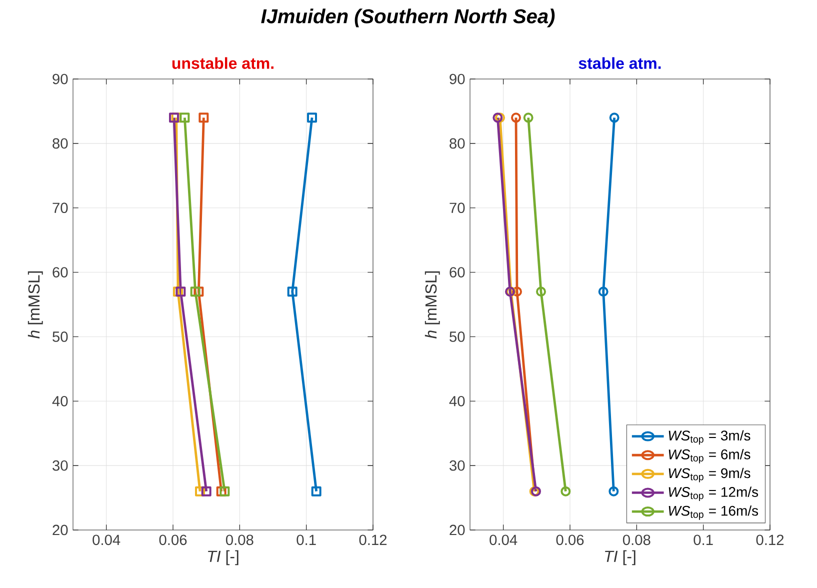 The height and width of the screenshot is (588, 817). What do you see at coordinates (223, 63) in the screenshot?
I see `chart-subtitle: unstable atm.` at bounding box center [223, 63].